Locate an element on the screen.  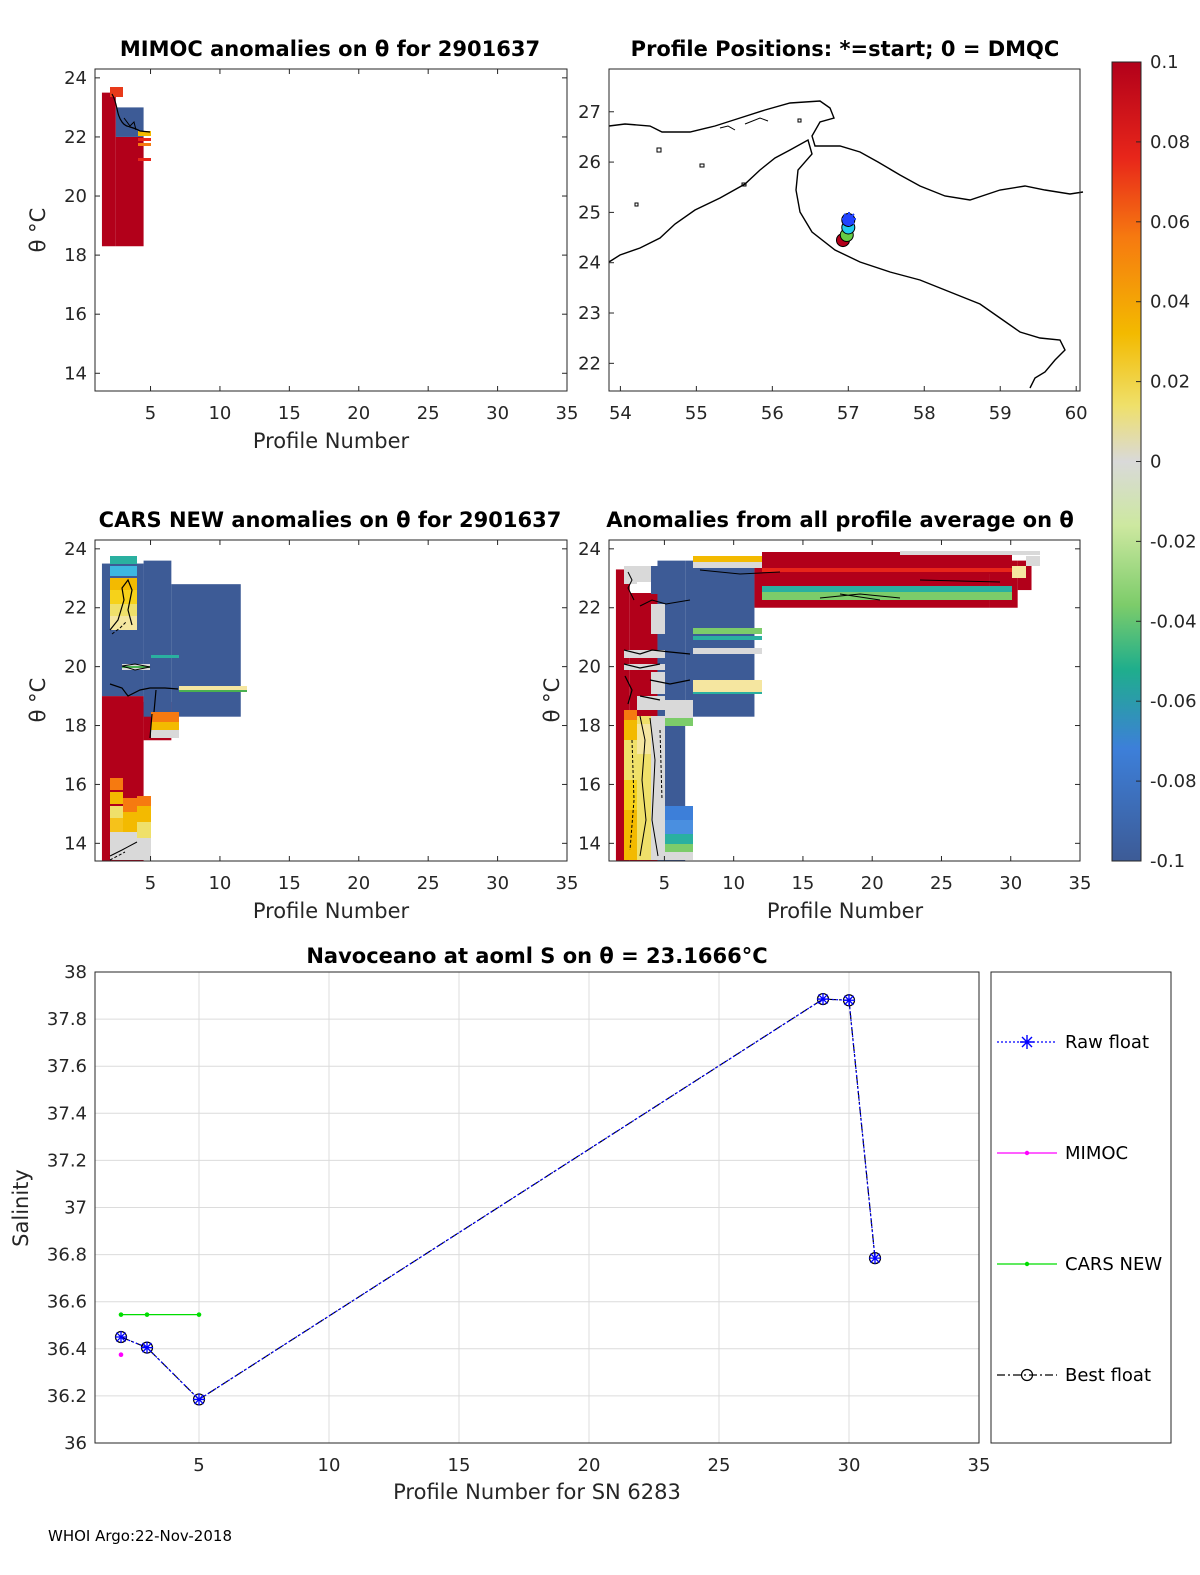
colorbar-tick-label: -0.06 is located at coordinates (1173, 701).